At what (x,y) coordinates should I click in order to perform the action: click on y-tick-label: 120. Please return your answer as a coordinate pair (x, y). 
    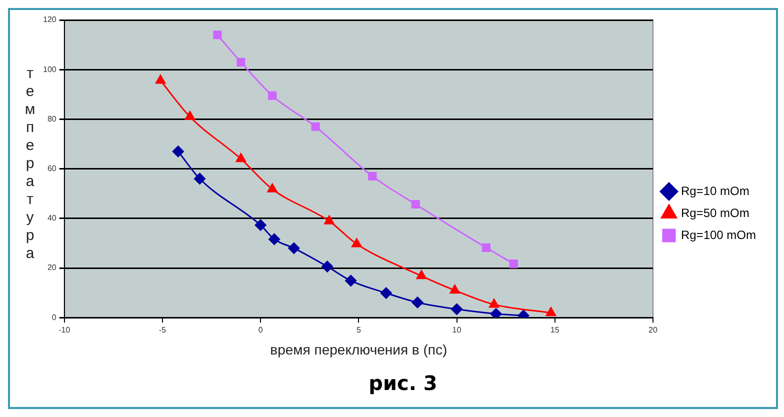
    Looking at the image, I should click on (49, 19).